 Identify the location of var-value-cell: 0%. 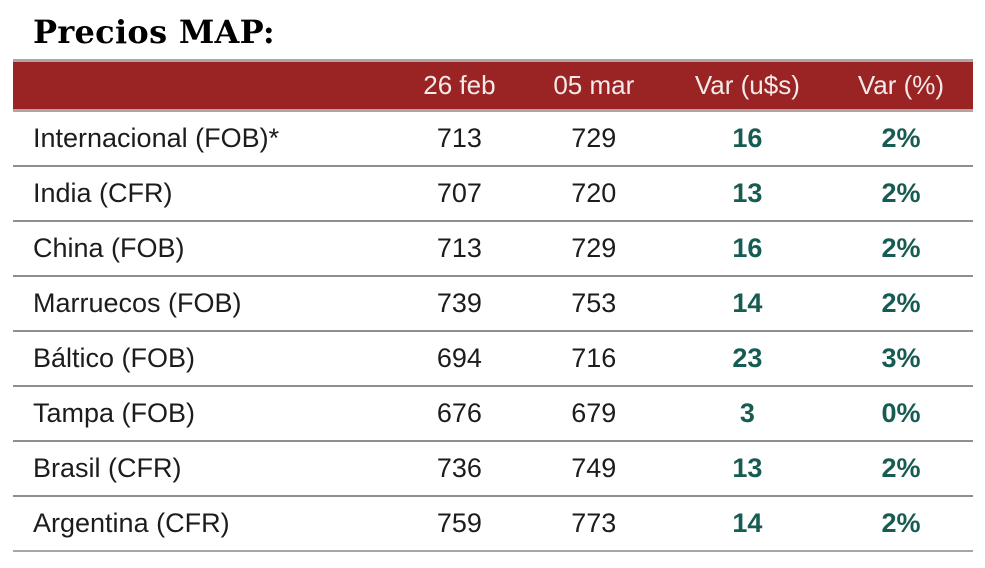
(901, 412).